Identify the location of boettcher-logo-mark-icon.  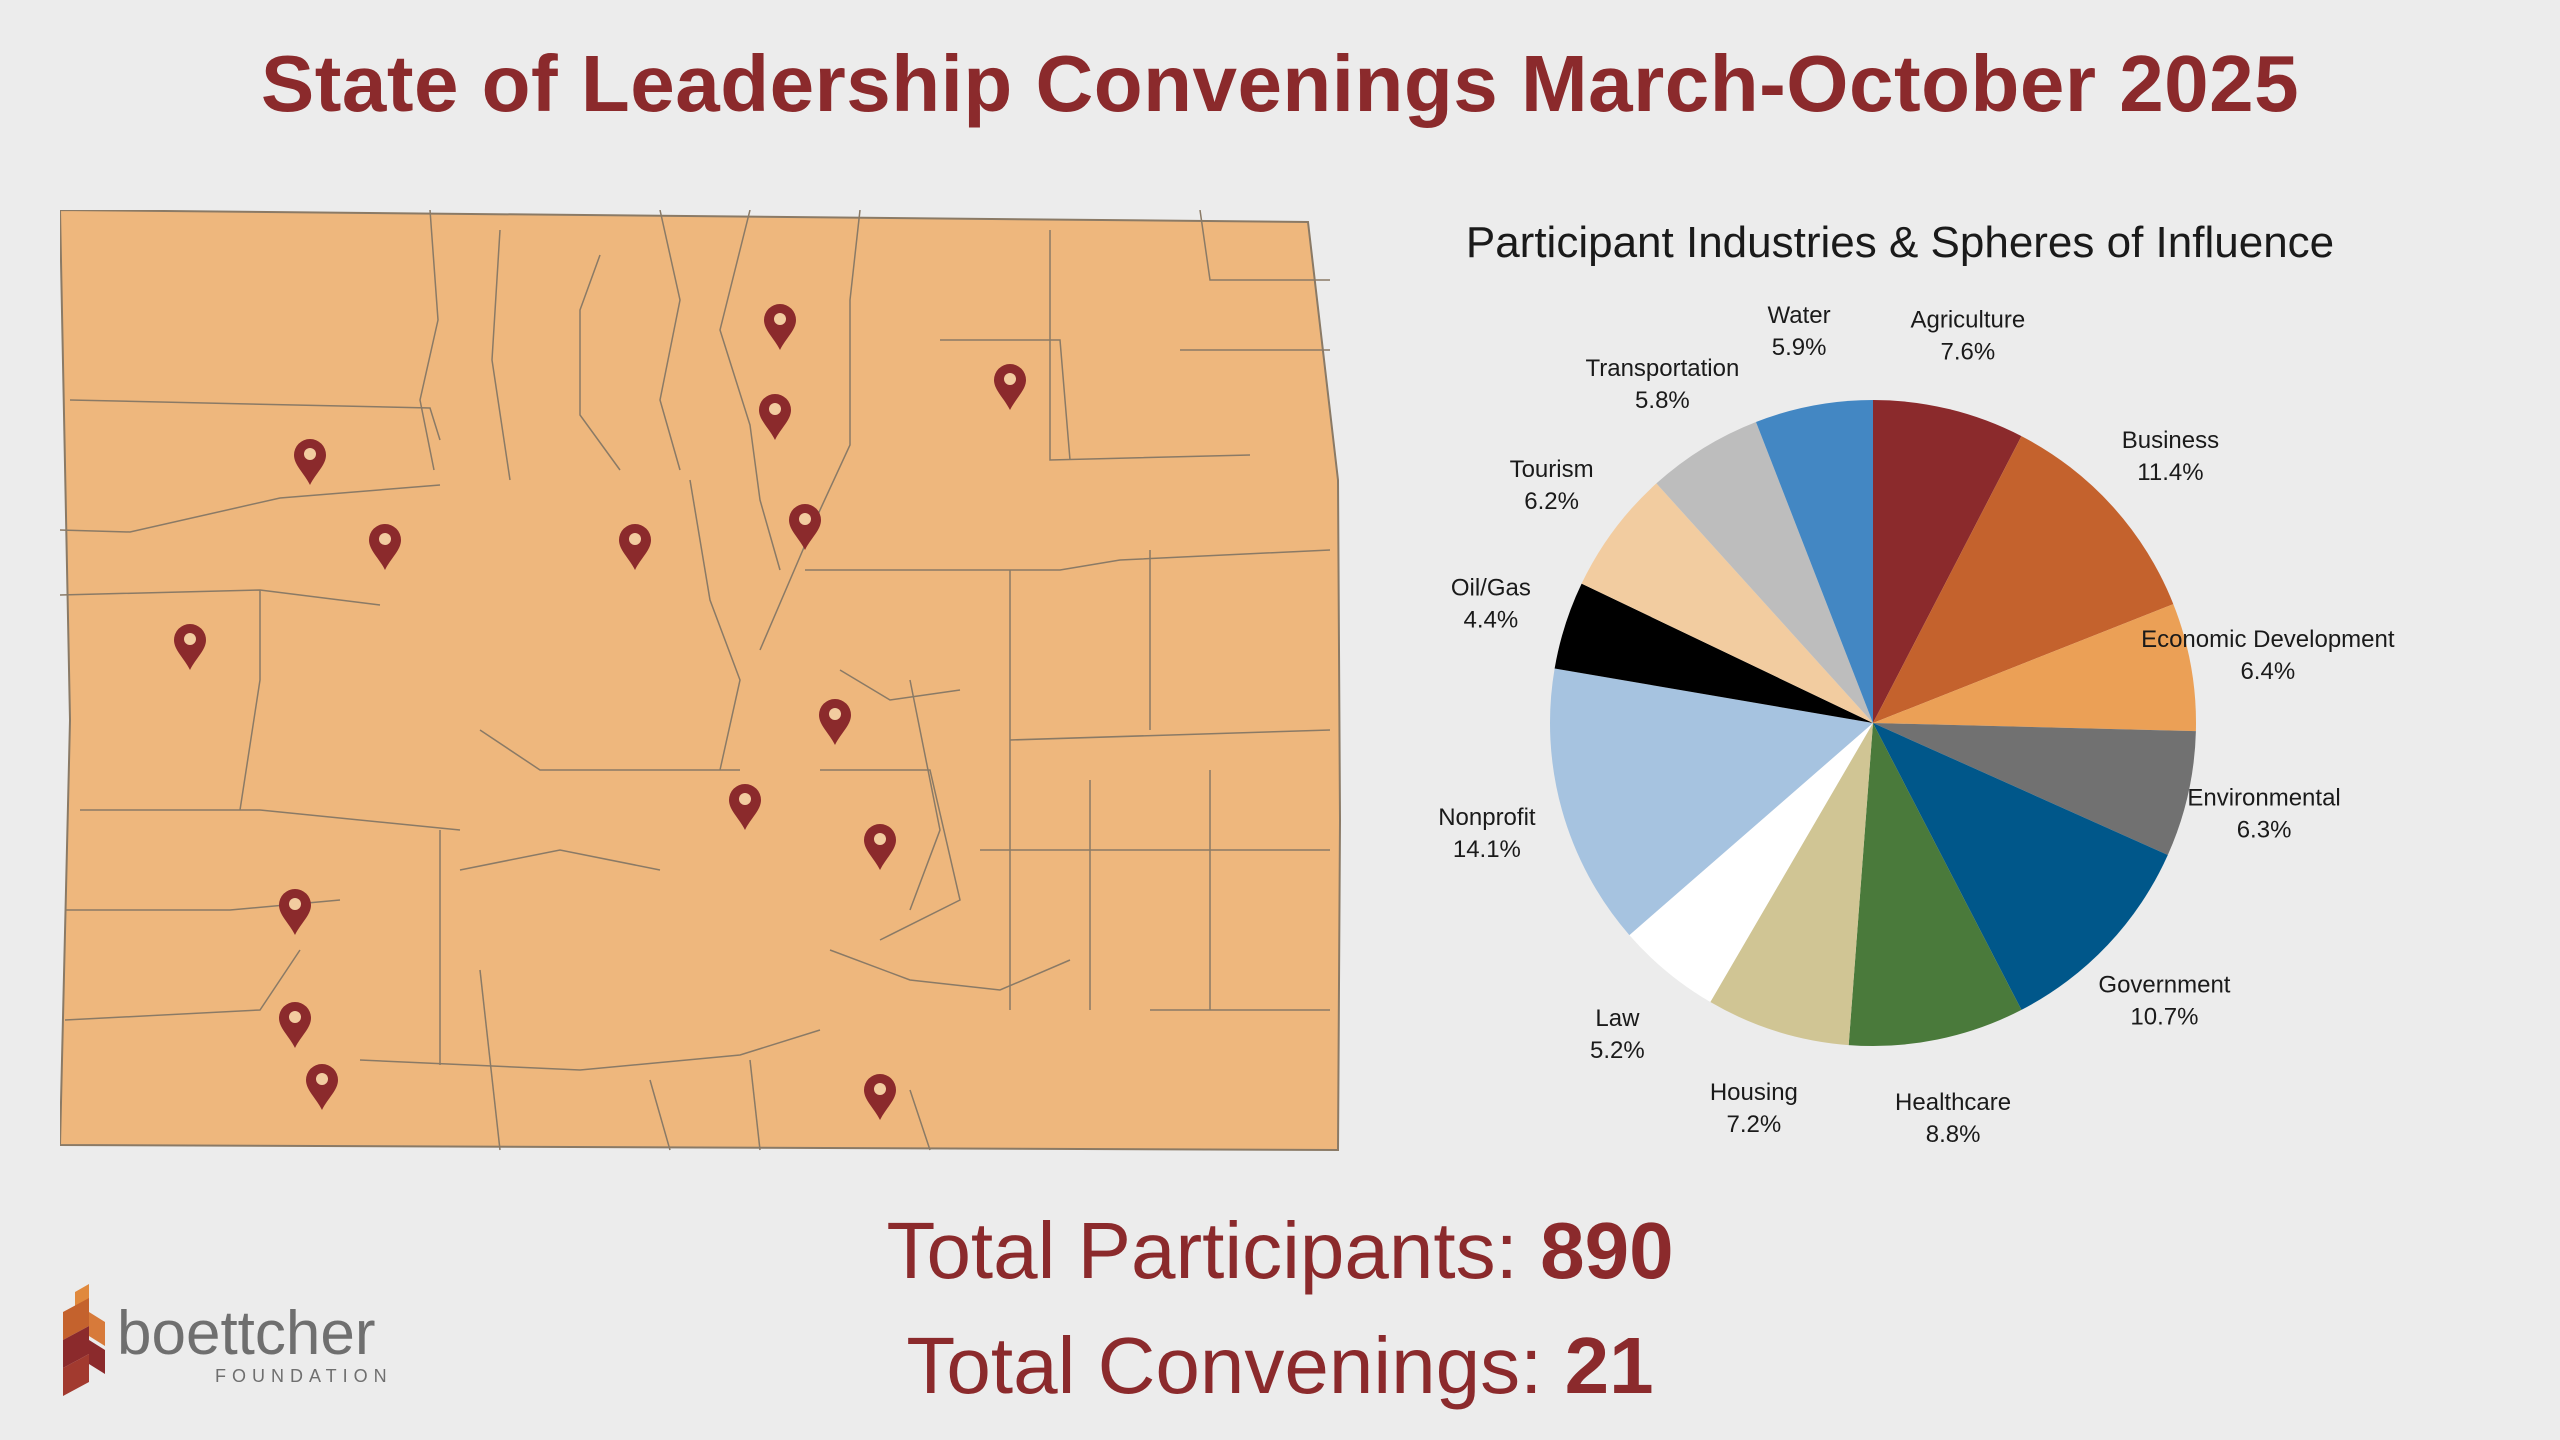
(84, 1340).